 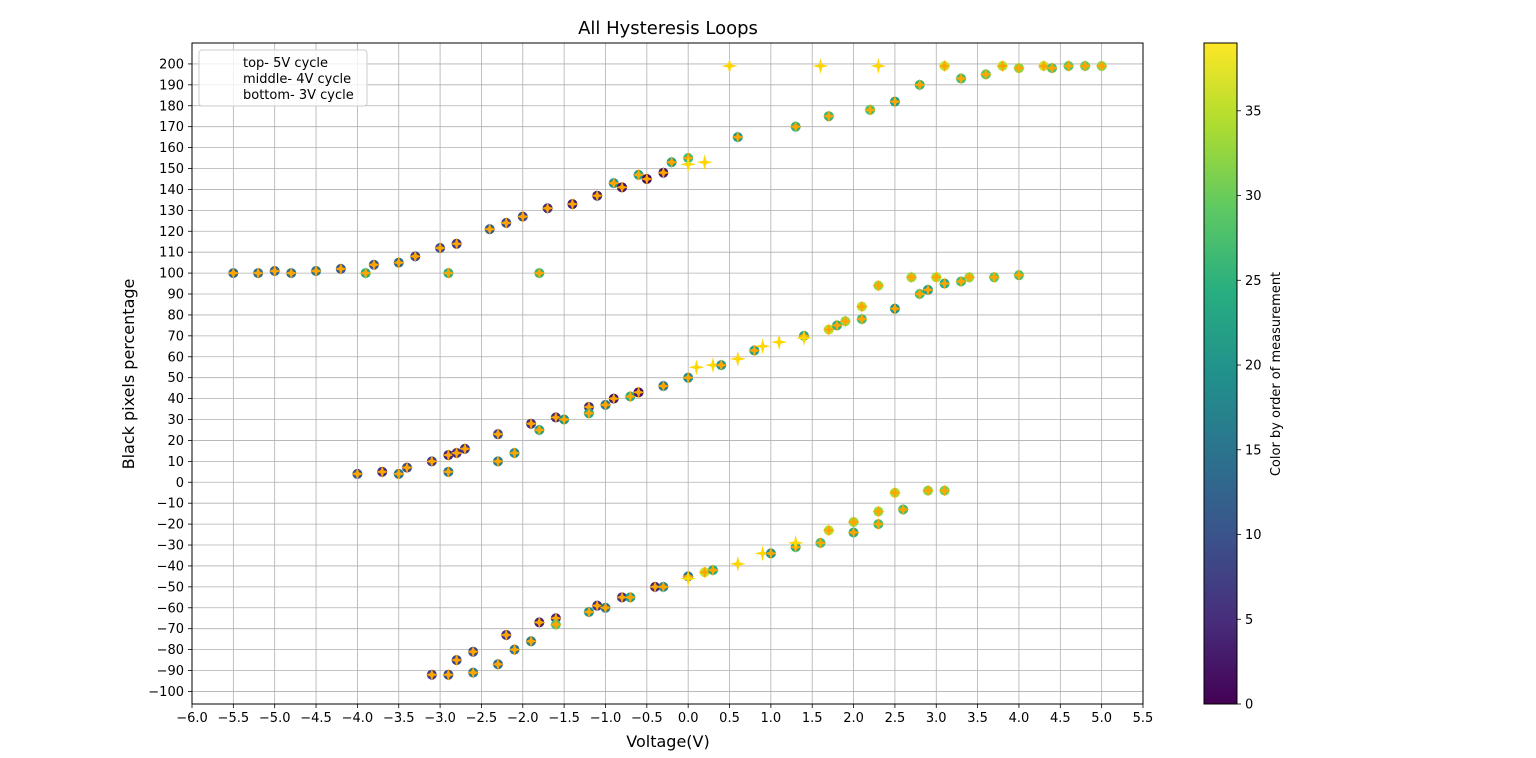 What do you see at coordinates (1253, 196) in the screenshot?
I see `colorbar-tick-label: 30` at bounding box center [1253, 196].